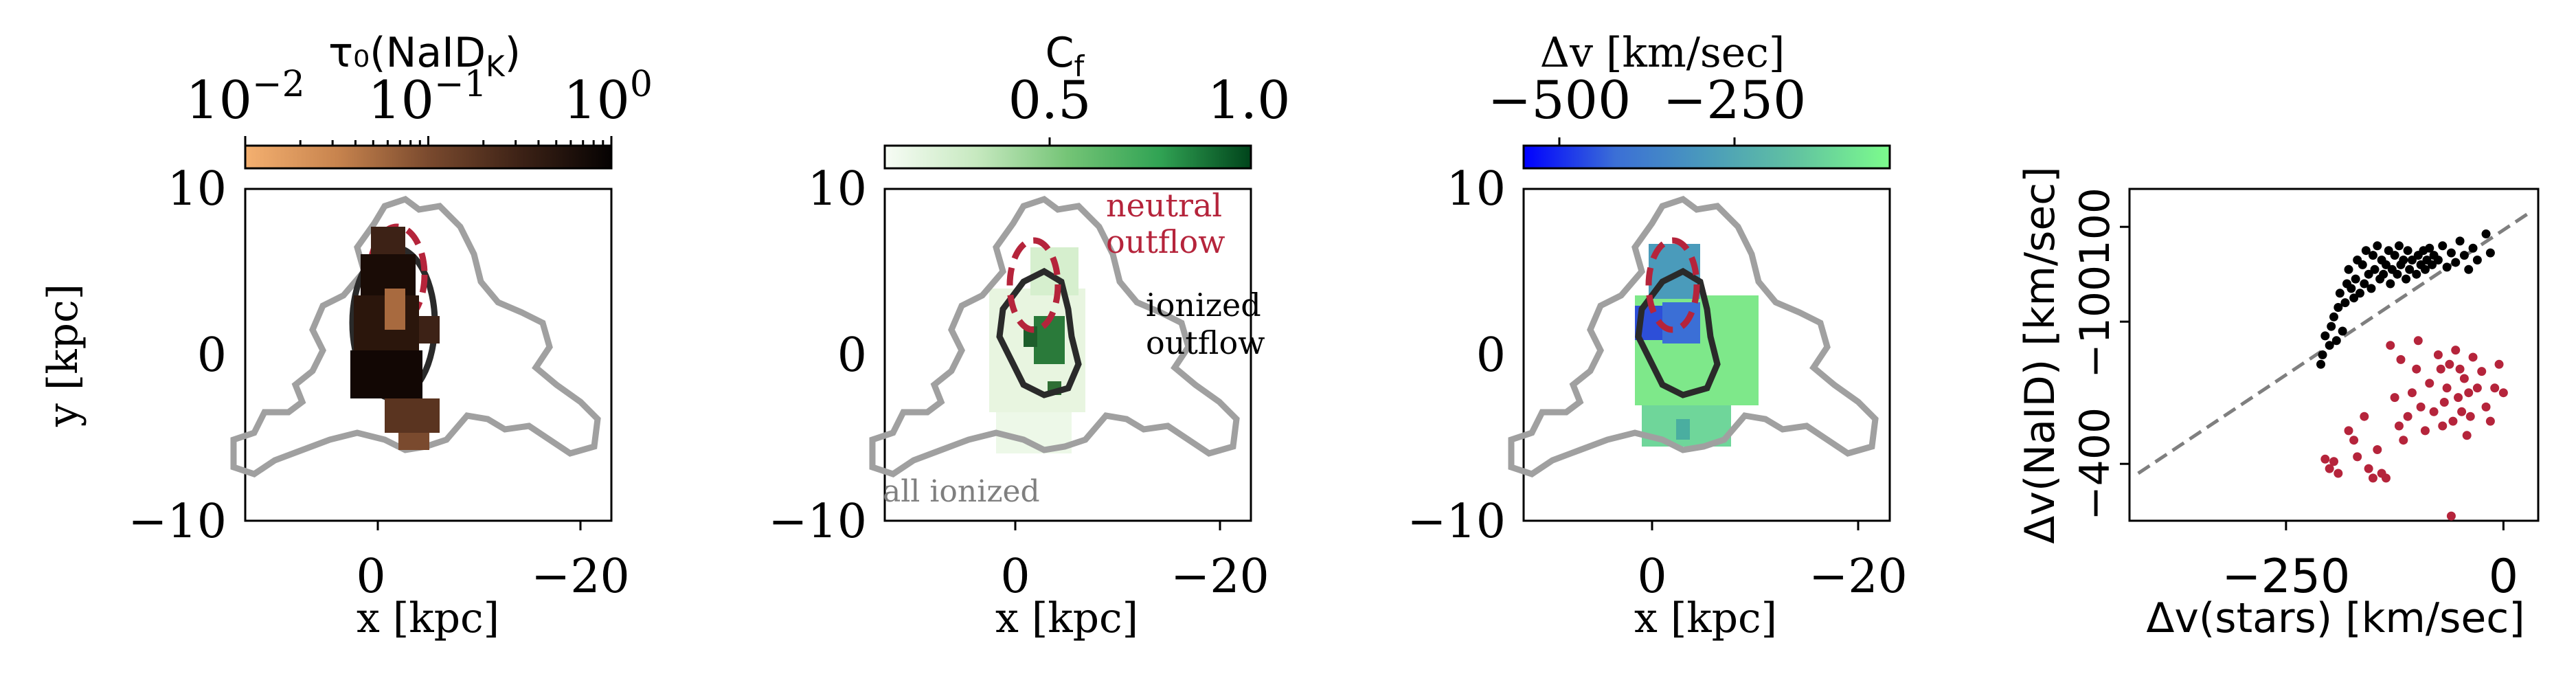  Describe the element at coordinates (580, 577) in the screenshot. I see `tau-xtick-1: −20` at that location.